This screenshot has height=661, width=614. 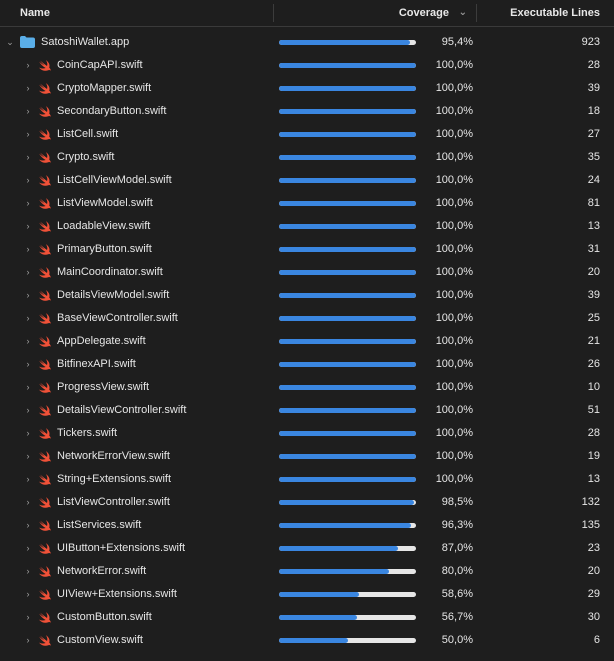 I want to click on executable-lines: 19, so click(x=593, y=456).